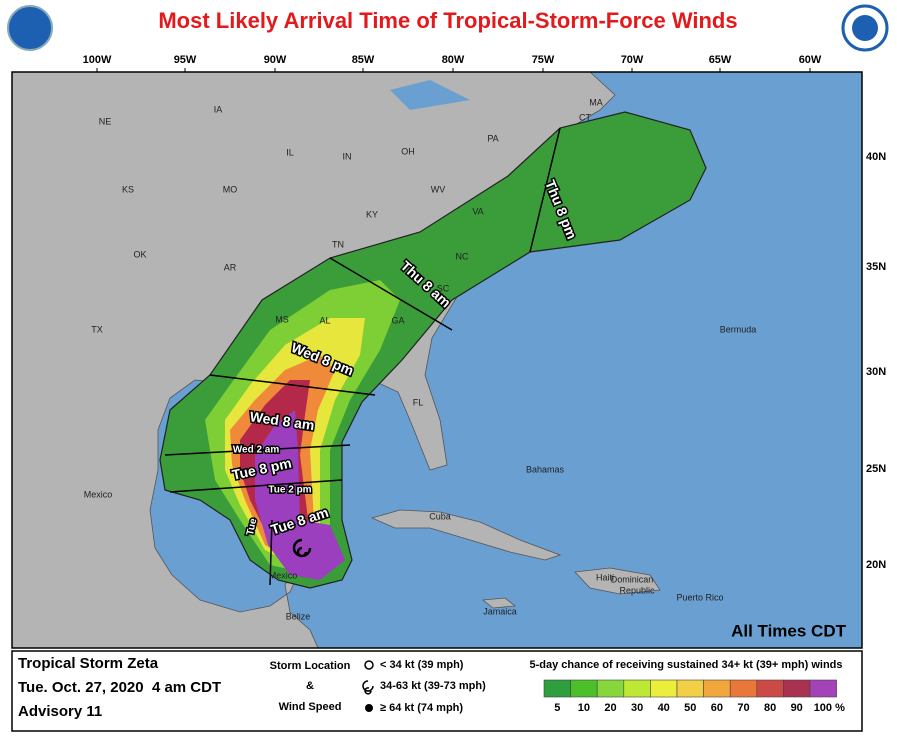  What do you see at coordinates (430, 95) in the screenshot?
I see `lake` at bounding box center [430, 95].